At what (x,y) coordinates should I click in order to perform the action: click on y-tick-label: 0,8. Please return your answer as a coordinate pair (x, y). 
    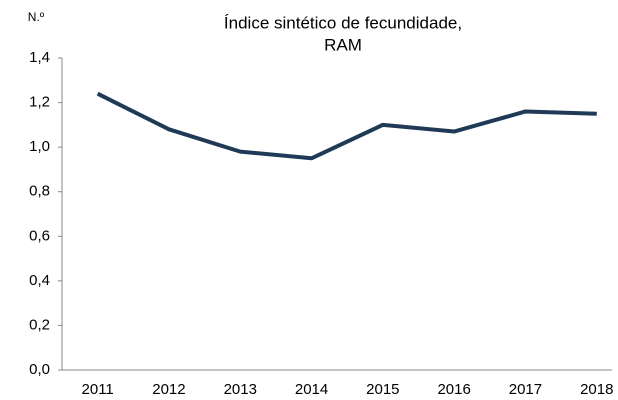
    Looking at the image, I should click on (39, 191).